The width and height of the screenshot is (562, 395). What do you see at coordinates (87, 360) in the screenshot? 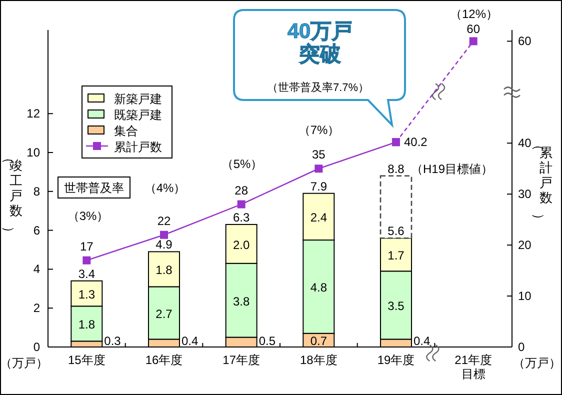
I see `x-tick-label: 15年度` at bounding box center [87, 360].